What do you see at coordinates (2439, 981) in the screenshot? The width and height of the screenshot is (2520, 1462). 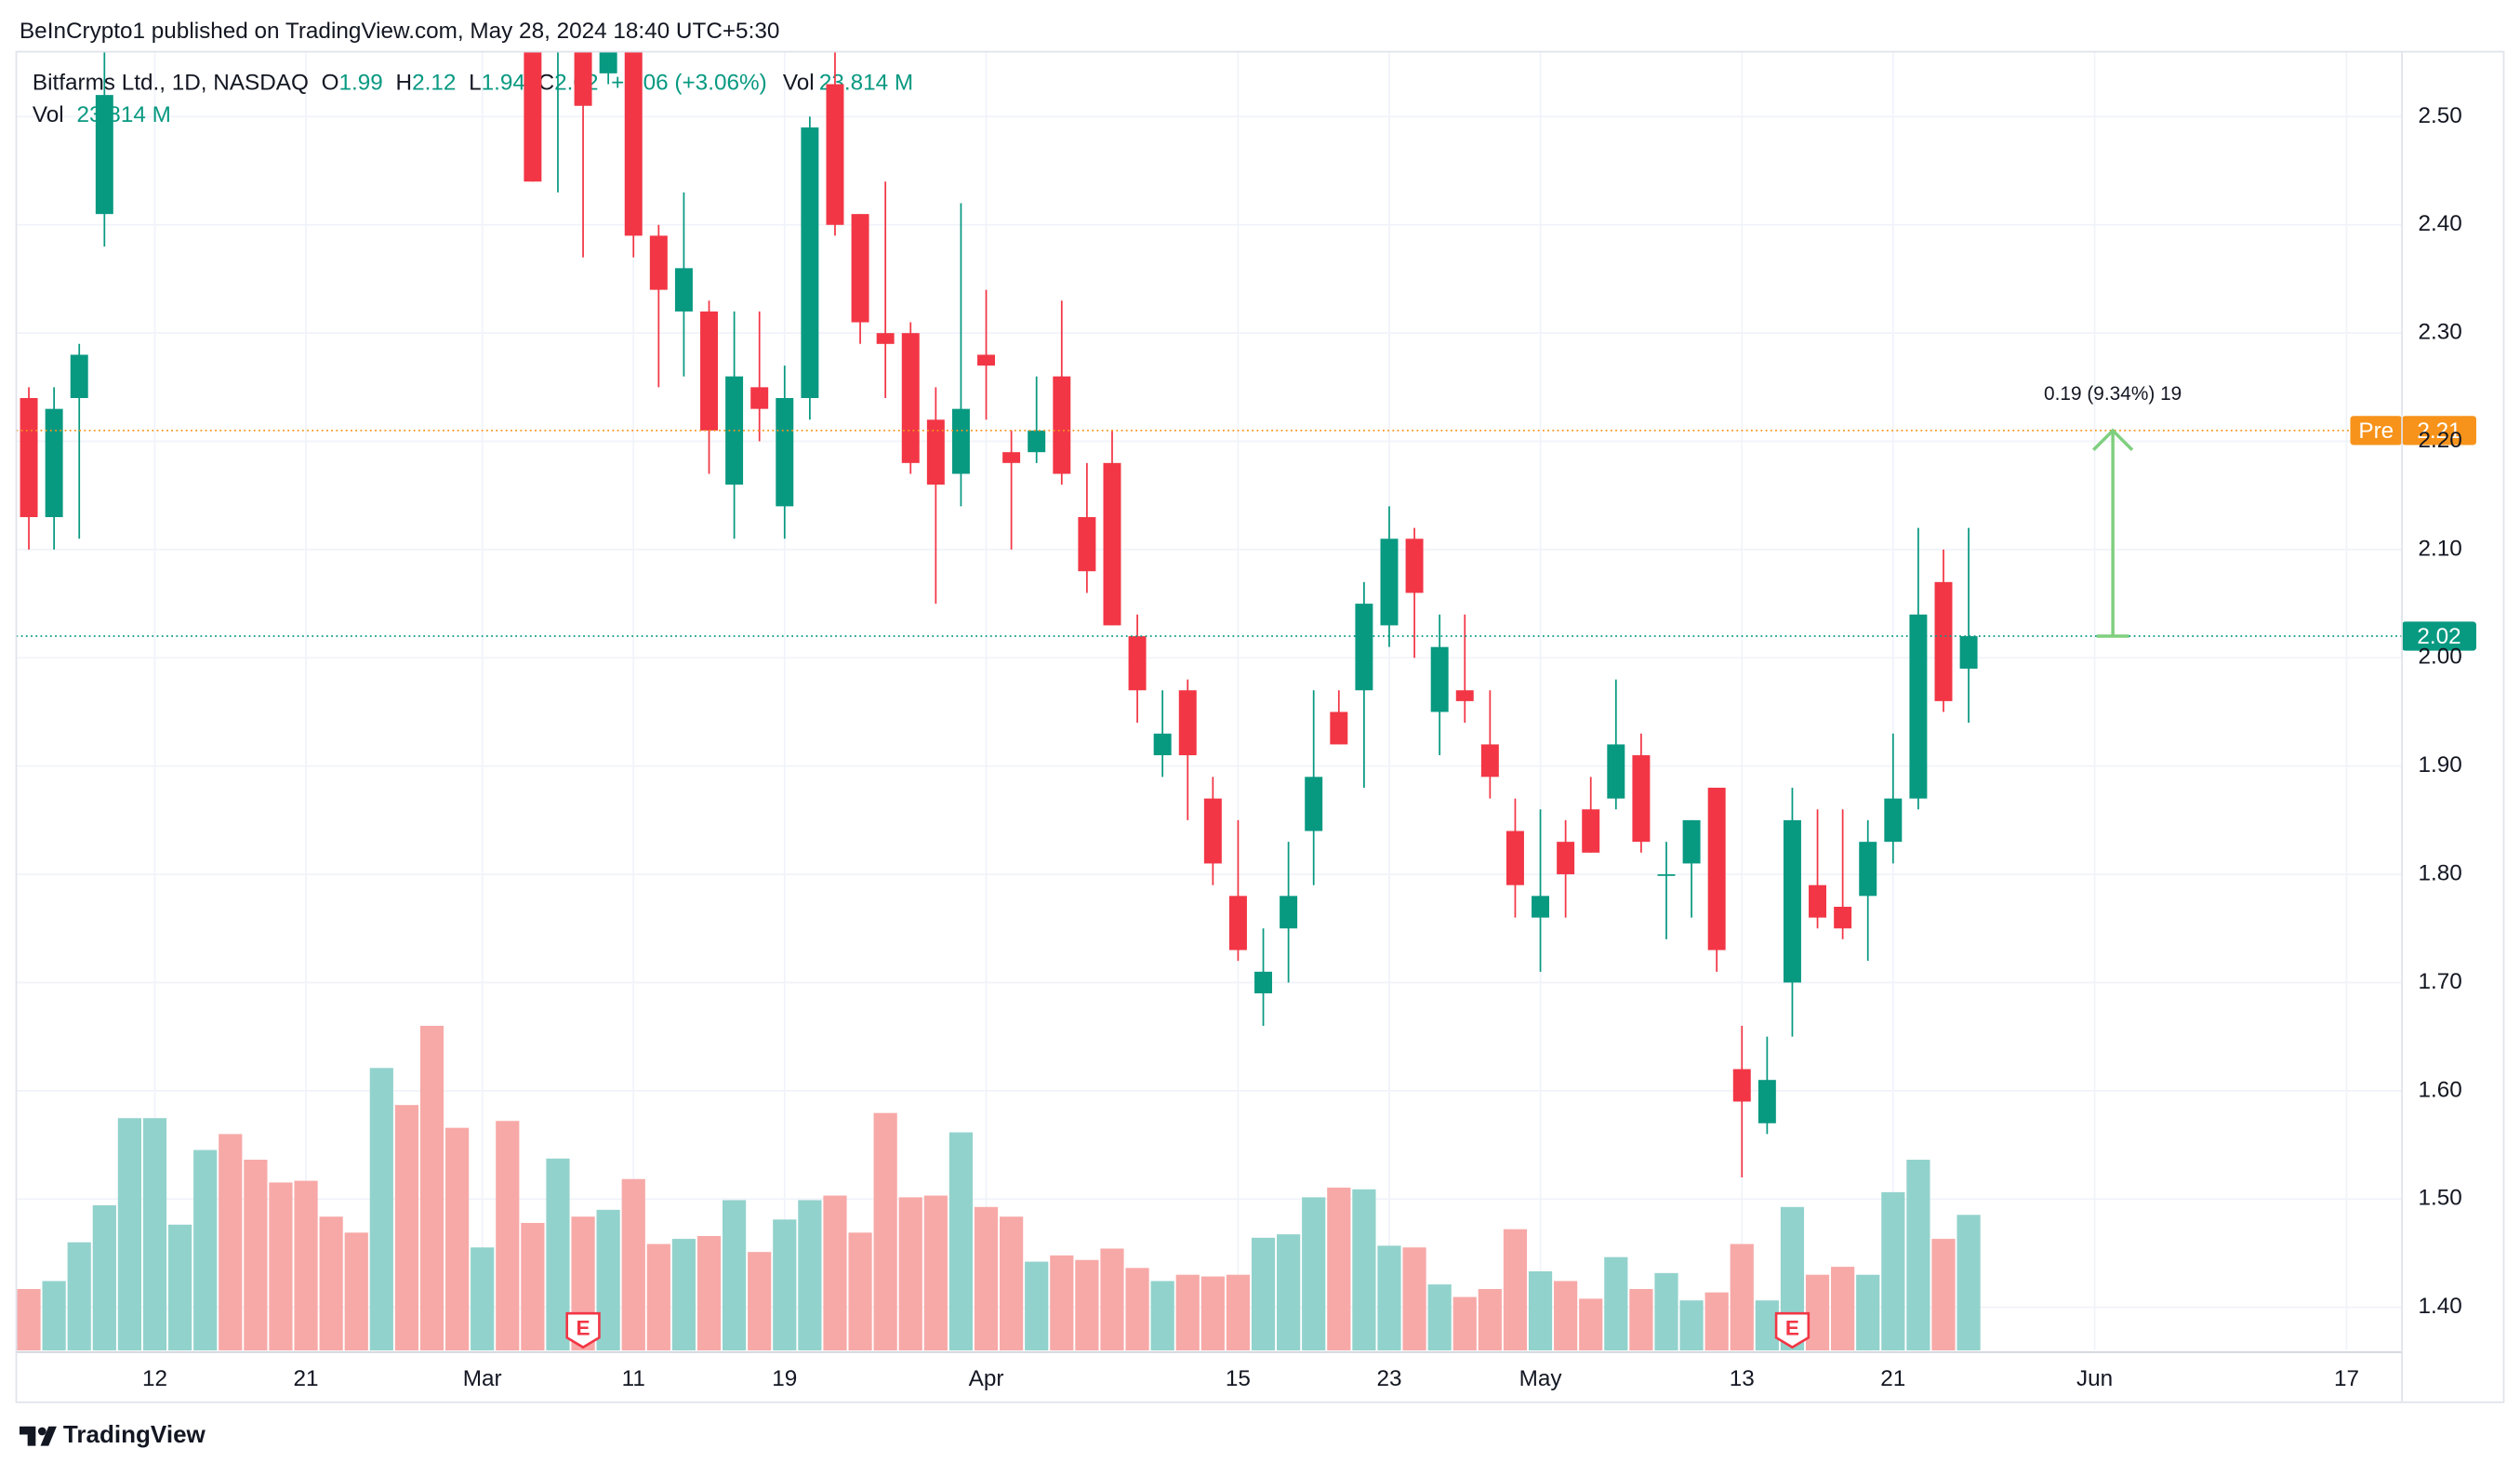 I see `y-tick-label: 1.70` at bounding box center [2439, 981].